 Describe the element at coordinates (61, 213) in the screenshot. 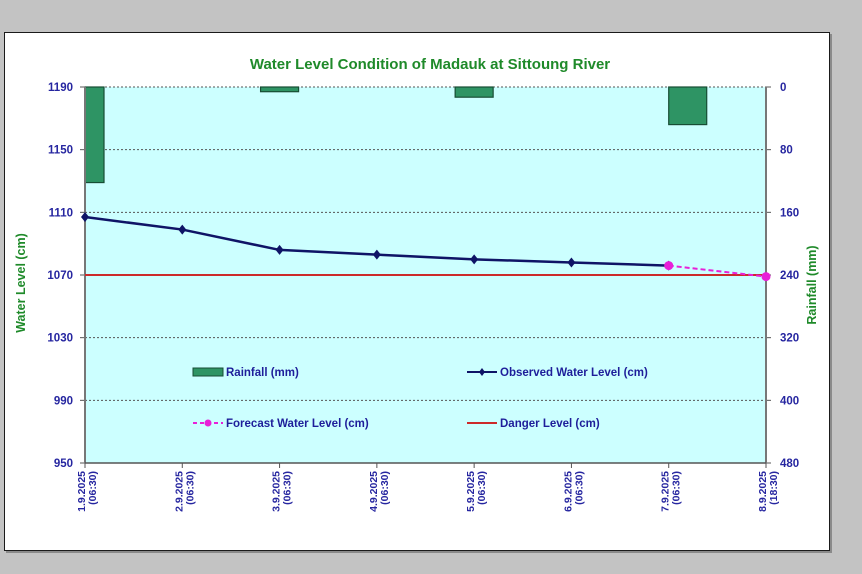

I see `y-tick-label: 1110` at that location.